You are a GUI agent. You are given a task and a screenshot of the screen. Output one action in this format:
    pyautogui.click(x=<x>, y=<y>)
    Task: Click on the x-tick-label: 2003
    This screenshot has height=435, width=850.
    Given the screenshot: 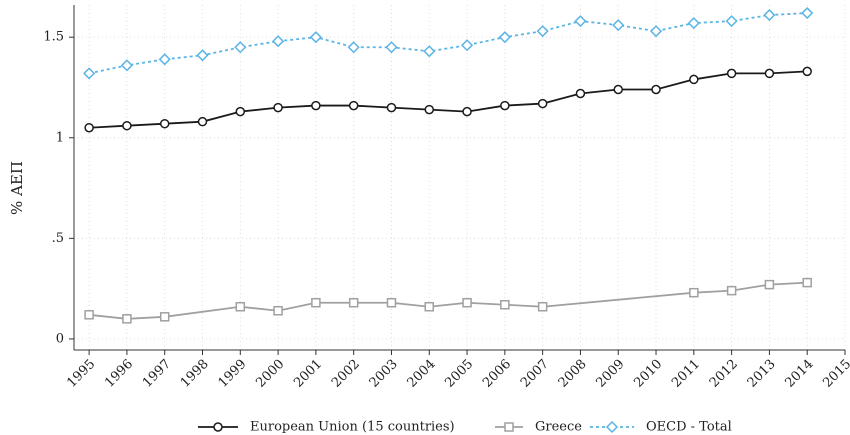 What is the action you would take?
    pyautogui.click(x=384, y=374)
    